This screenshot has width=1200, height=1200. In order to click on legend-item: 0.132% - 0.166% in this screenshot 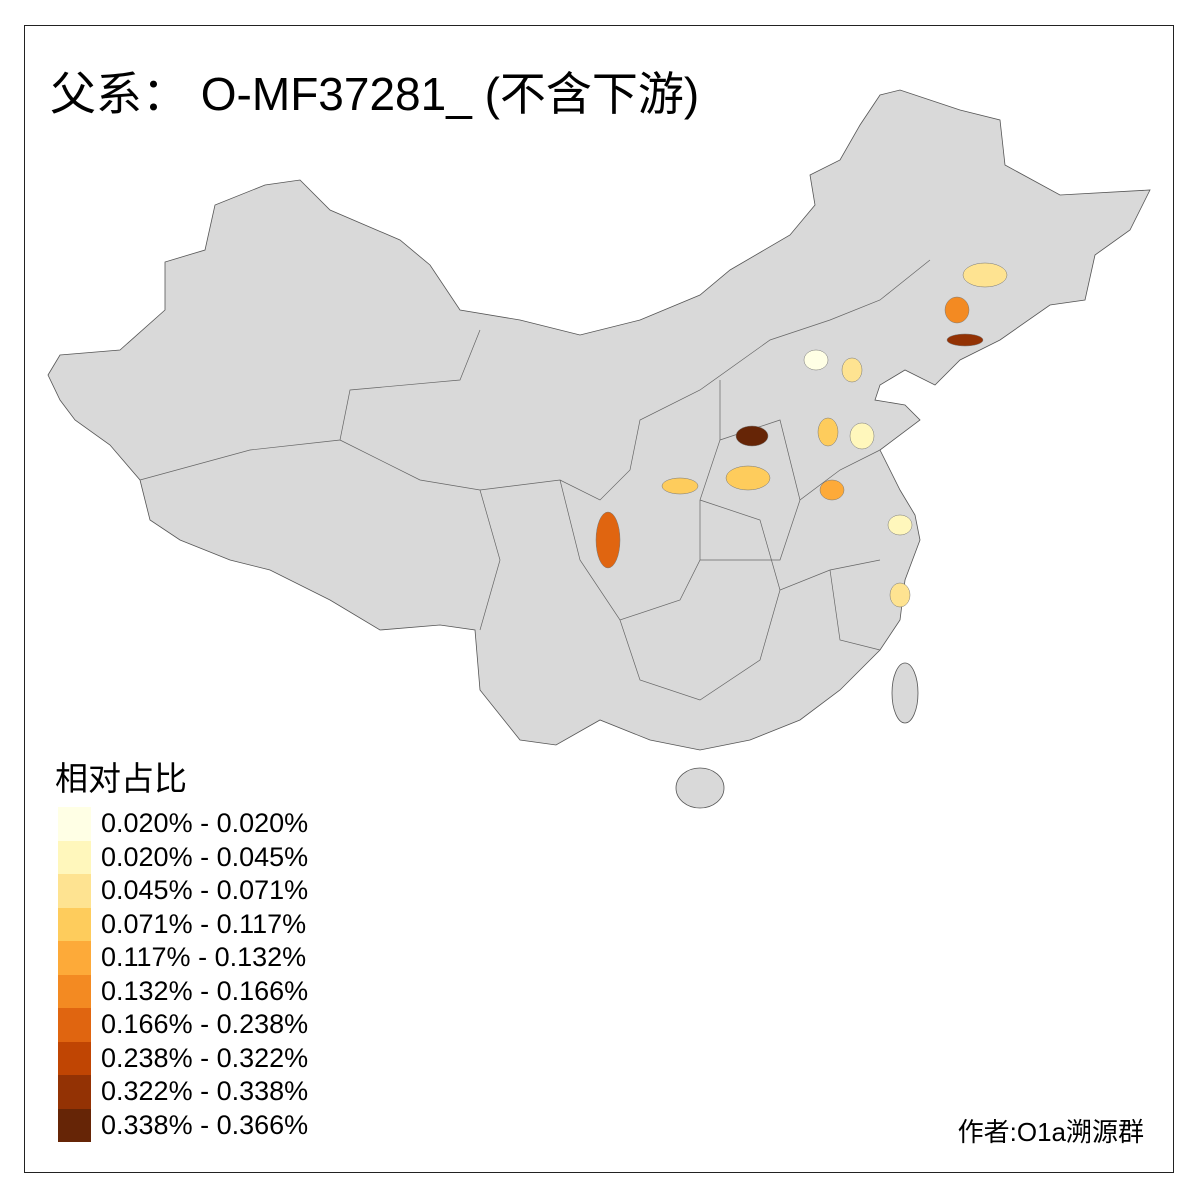, I will do `click(183, 991)`.